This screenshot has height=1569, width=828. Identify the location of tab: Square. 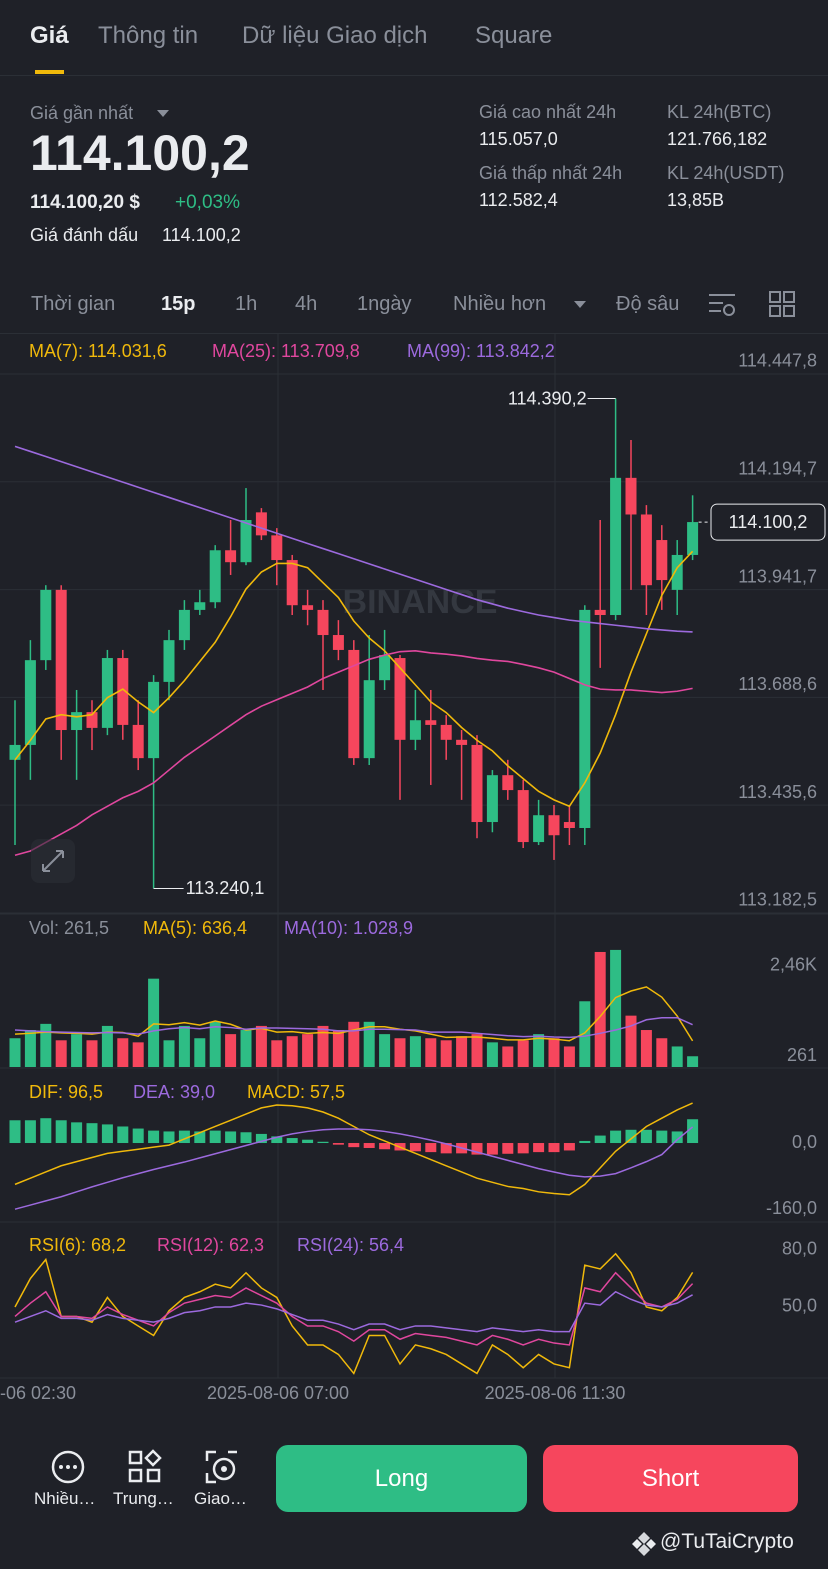
(514, 35).